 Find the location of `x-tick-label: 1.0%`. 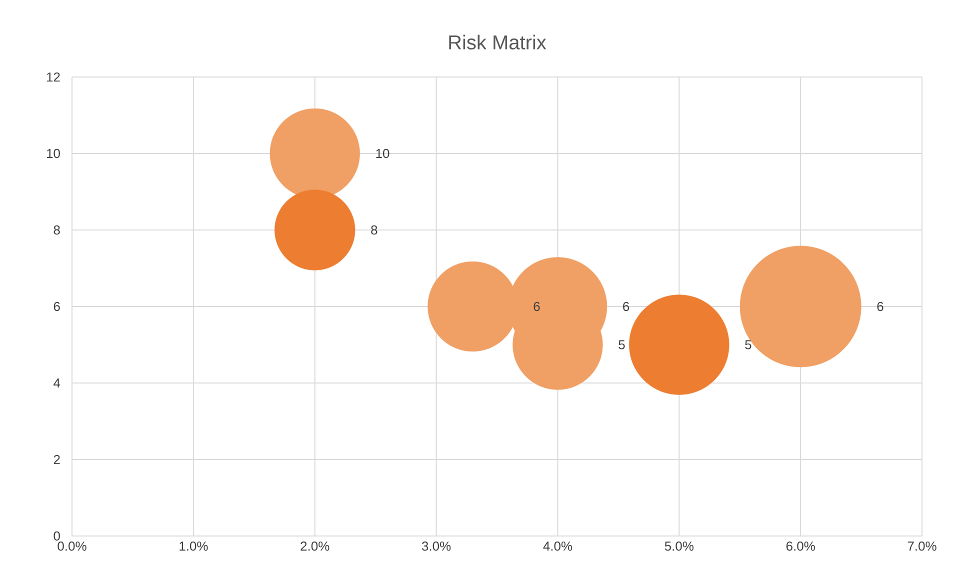

x-tick-label: 1.0% is located at coordinates (194, 546).